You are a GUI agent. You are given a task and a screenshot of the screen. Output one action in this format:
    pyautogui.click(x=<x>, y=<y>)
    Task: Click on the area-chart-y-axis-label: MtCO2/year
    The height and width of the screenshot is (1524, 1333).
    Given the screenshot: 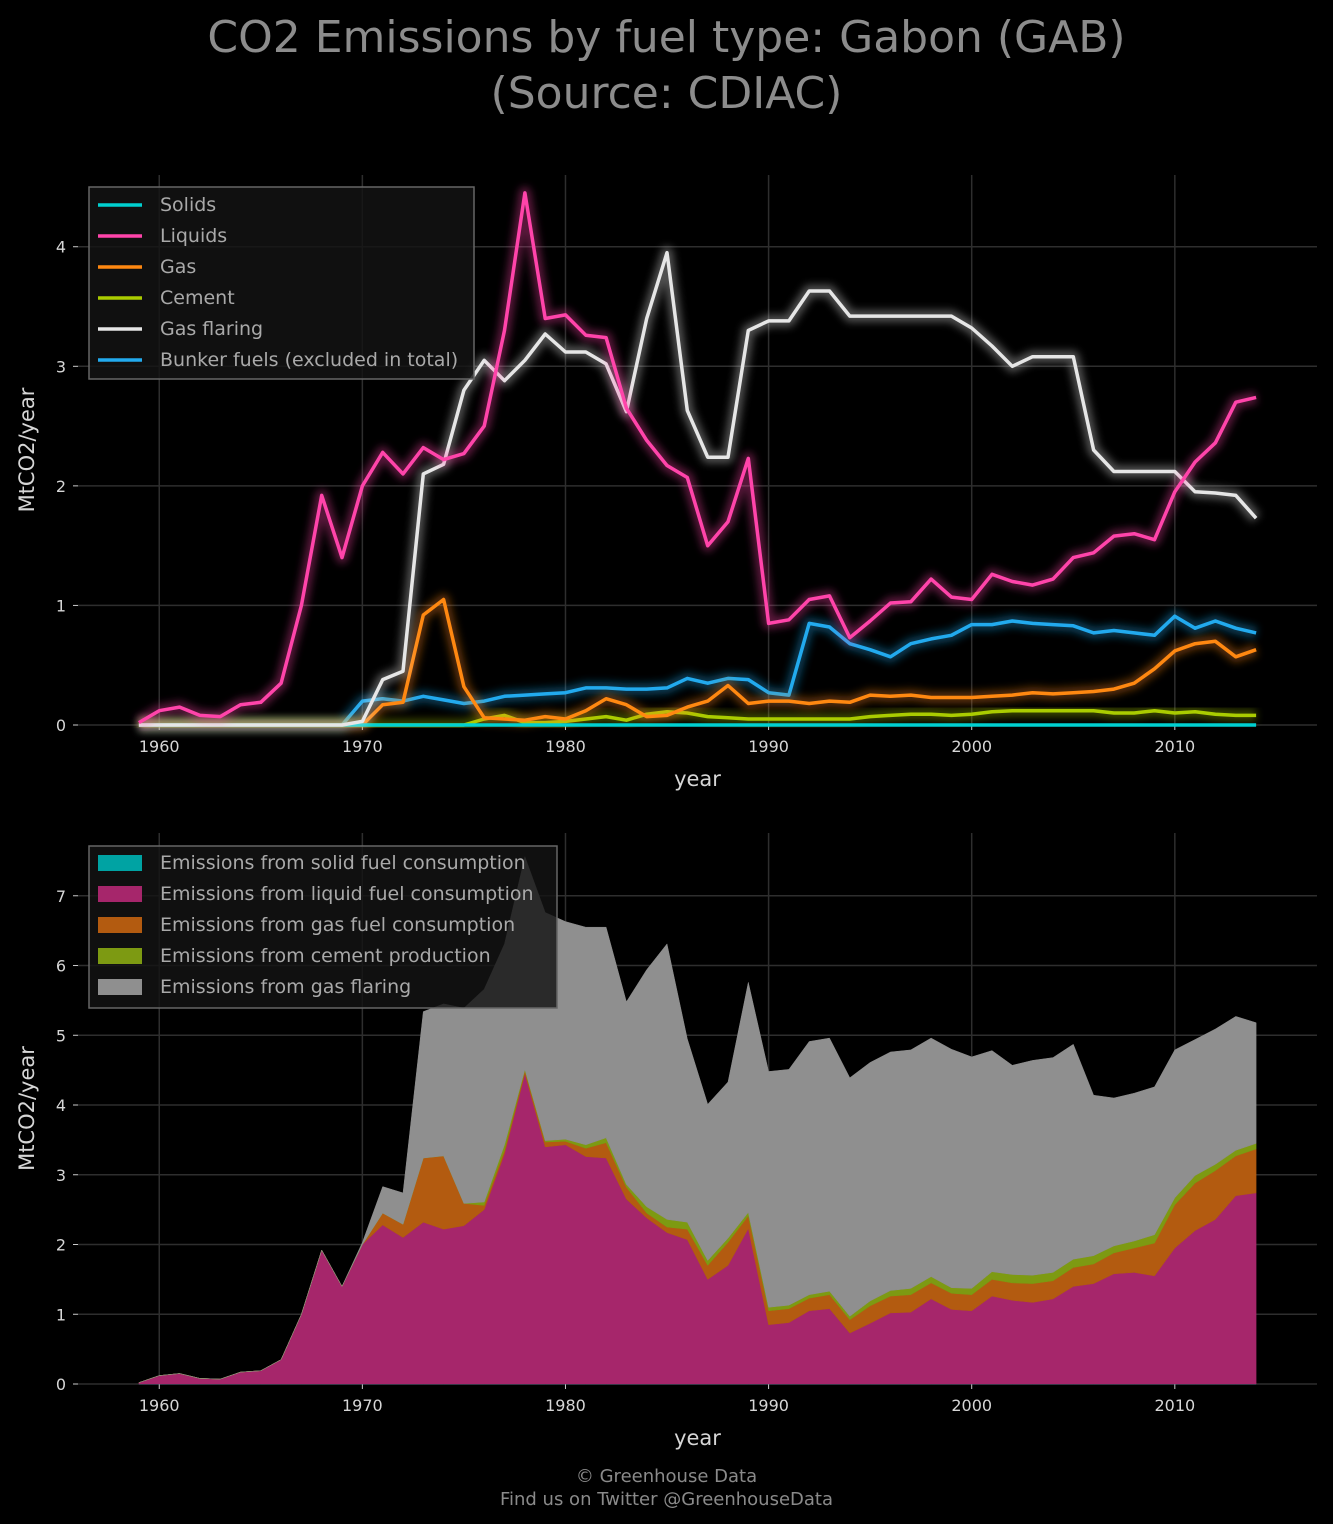 What is the action you would take?
    pyautogui.click(x=27, y=1108)
    